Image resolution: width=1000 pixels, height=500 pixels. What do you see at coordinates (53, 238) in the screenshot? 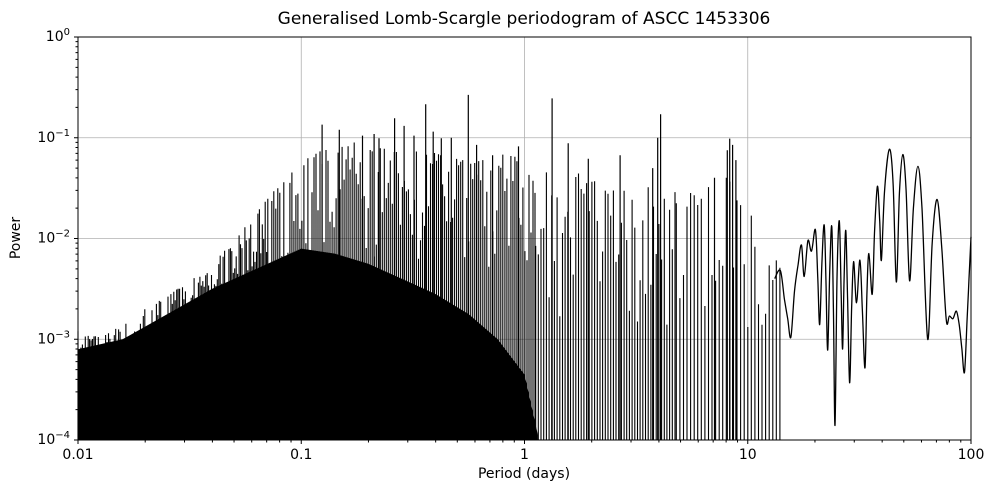
I see `y-tick-label: 10⁻²` at bounding box center [53, 238].